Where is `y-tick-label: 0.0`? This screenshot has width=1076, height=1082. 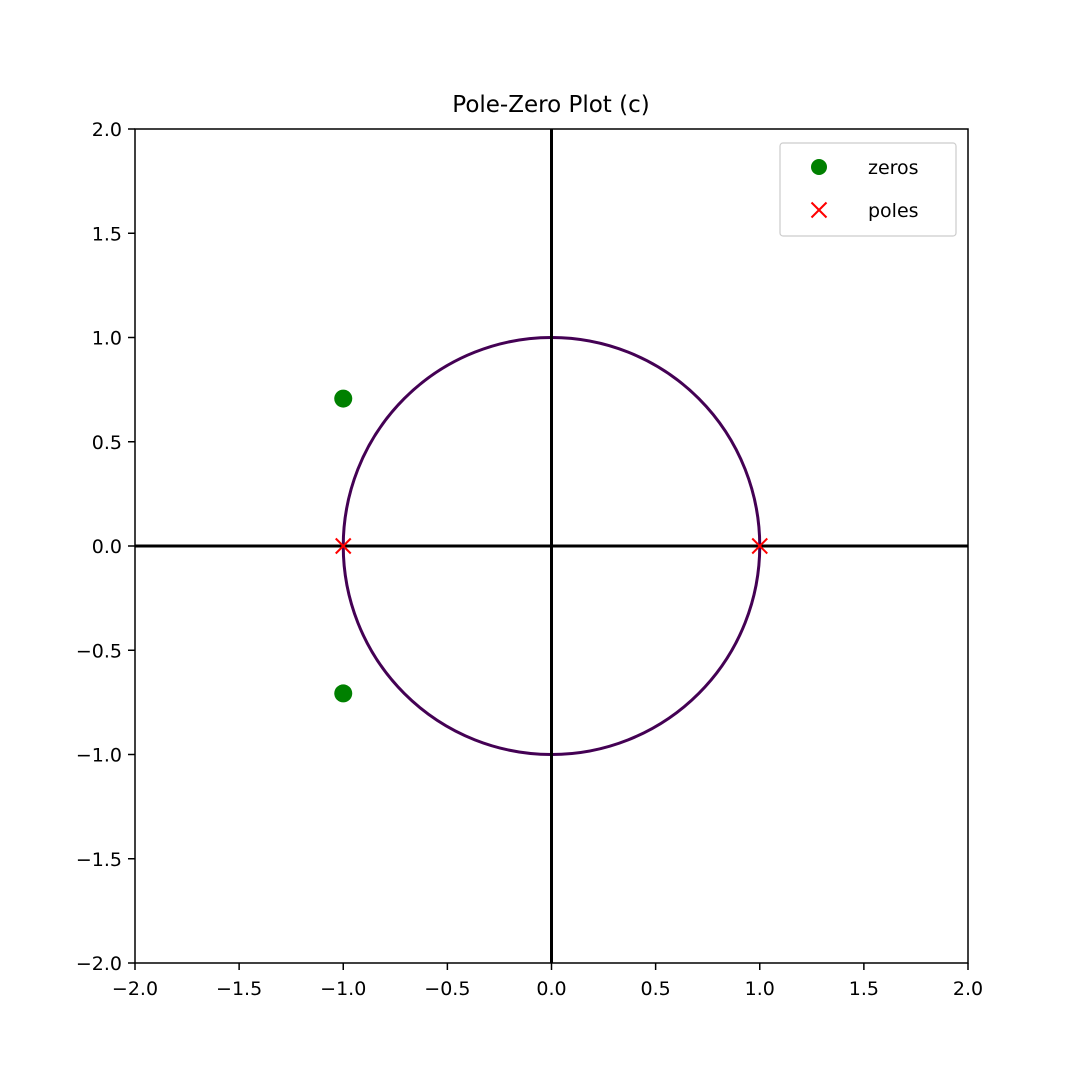 y-tick-label: 0.0 is located at coordinates (107, 547).